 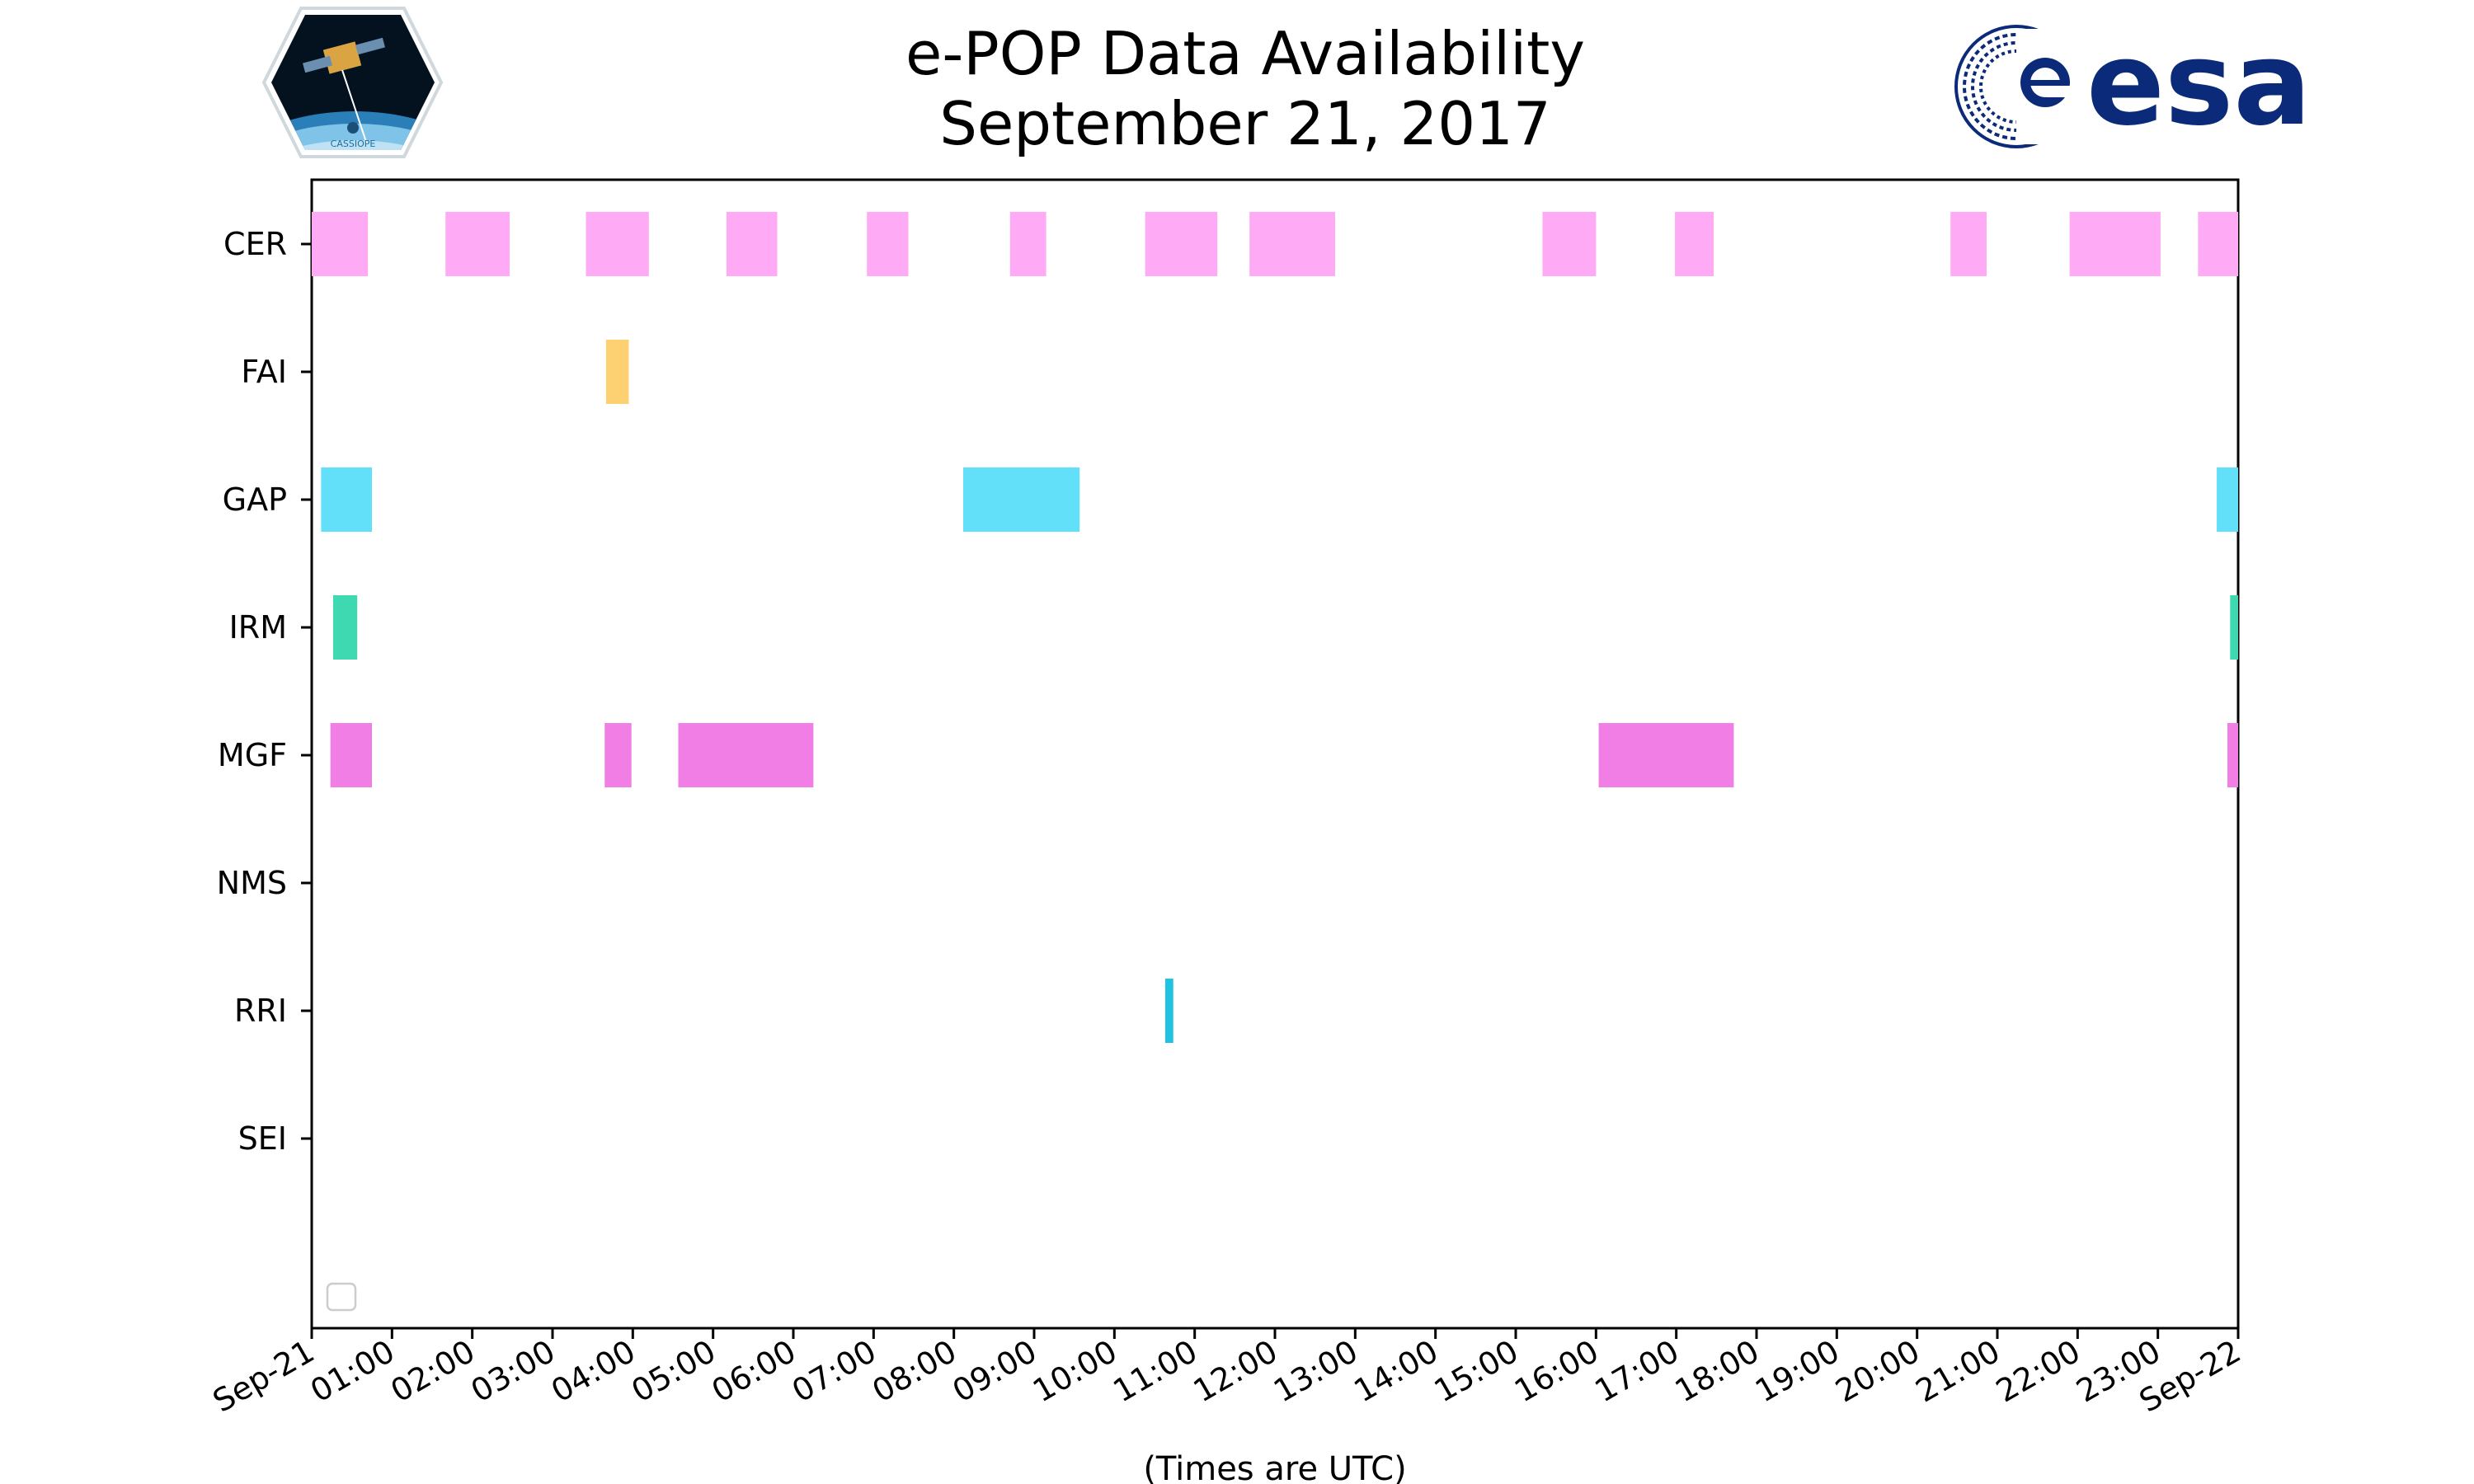 I want to click on x-tick-label: 18:00, so click(x=1717, y=1371).